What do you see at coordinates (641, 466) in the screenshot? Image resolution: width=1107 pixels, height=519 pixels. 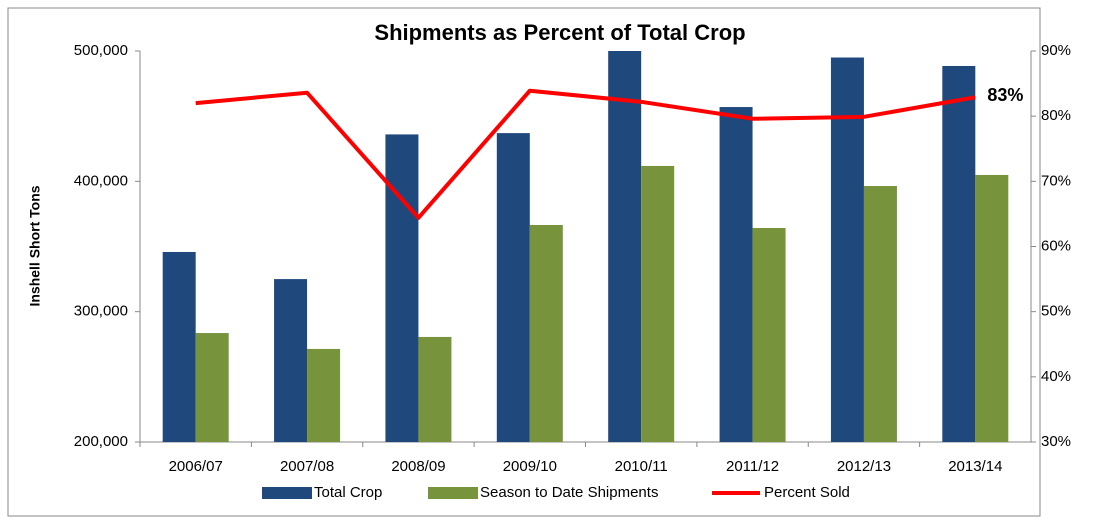 I see `x-tick-label: 2010/11` at bounding box center [641, 466].